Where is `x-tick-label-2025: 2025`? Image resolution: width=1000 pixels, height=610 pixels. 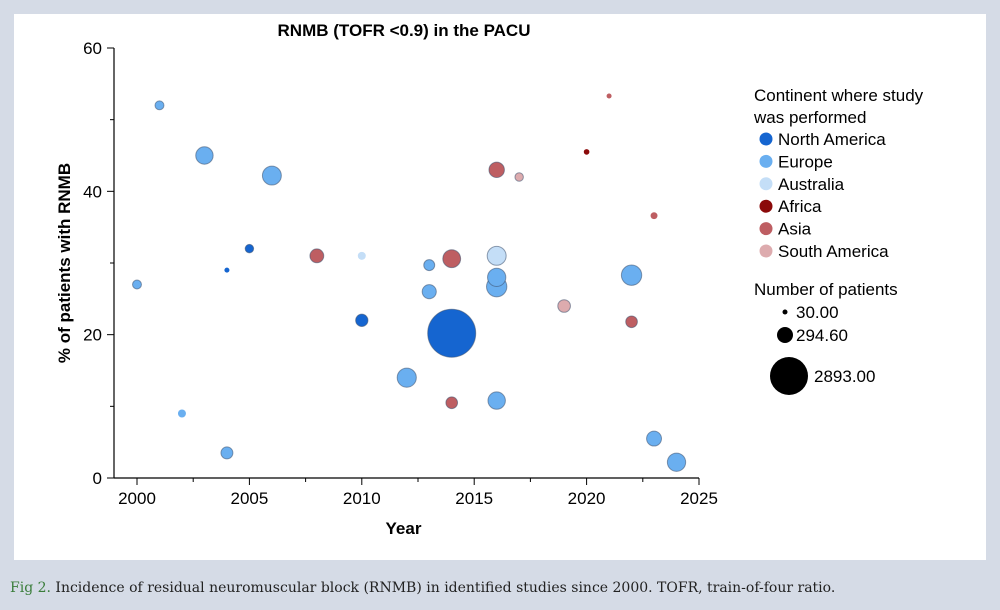 x-tick-label-2025: 2025 is located at coordinates (699, 498).